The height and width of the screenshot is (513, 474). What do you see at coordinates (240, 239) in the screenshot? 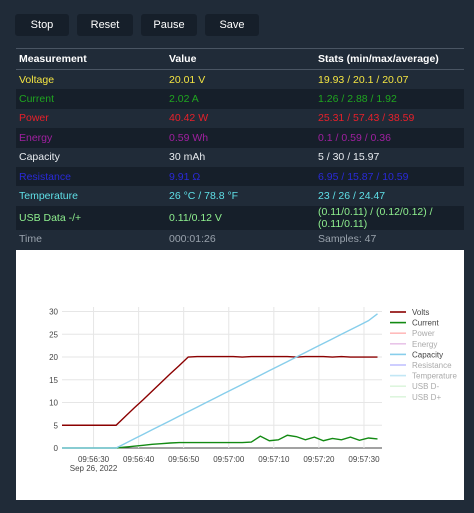
I see `table-row: Time 000:01:26 Samples: 47` at bounding box center [240, 239].